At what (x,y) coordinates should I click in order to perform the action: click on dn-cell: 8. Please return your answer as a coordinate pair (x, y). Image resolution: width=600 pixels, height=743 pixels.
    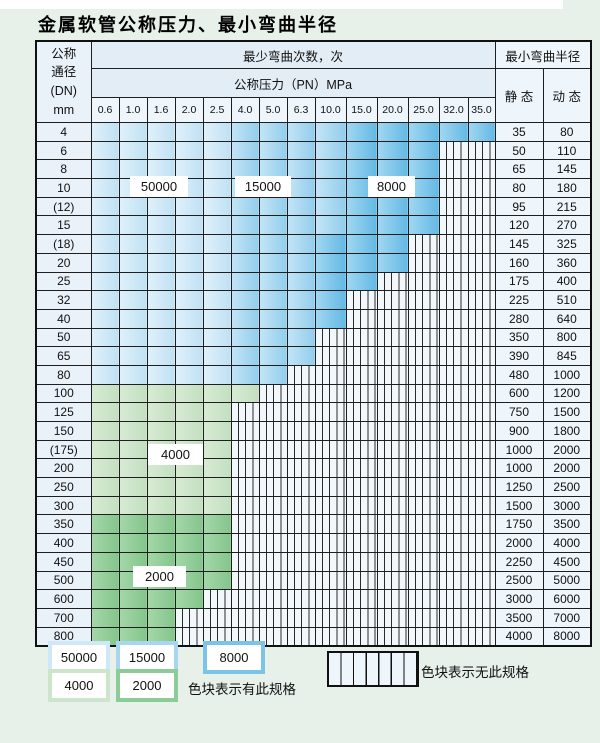
    Looking at the image, I should click on (63, 169).